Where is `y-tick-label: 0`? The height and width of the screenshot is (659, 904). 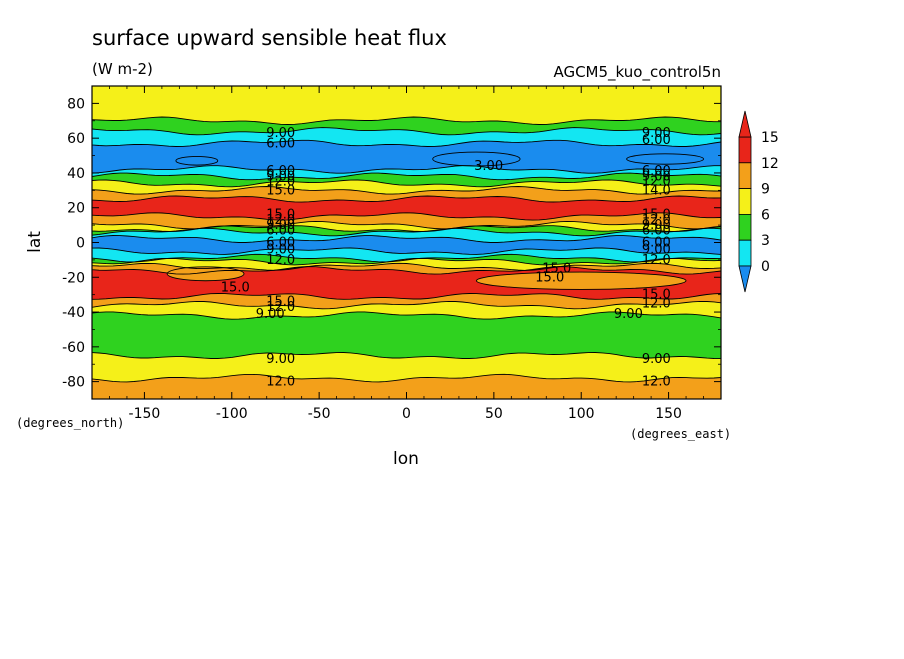 y-tick-label: 0 is located at coordinates (80, 244).